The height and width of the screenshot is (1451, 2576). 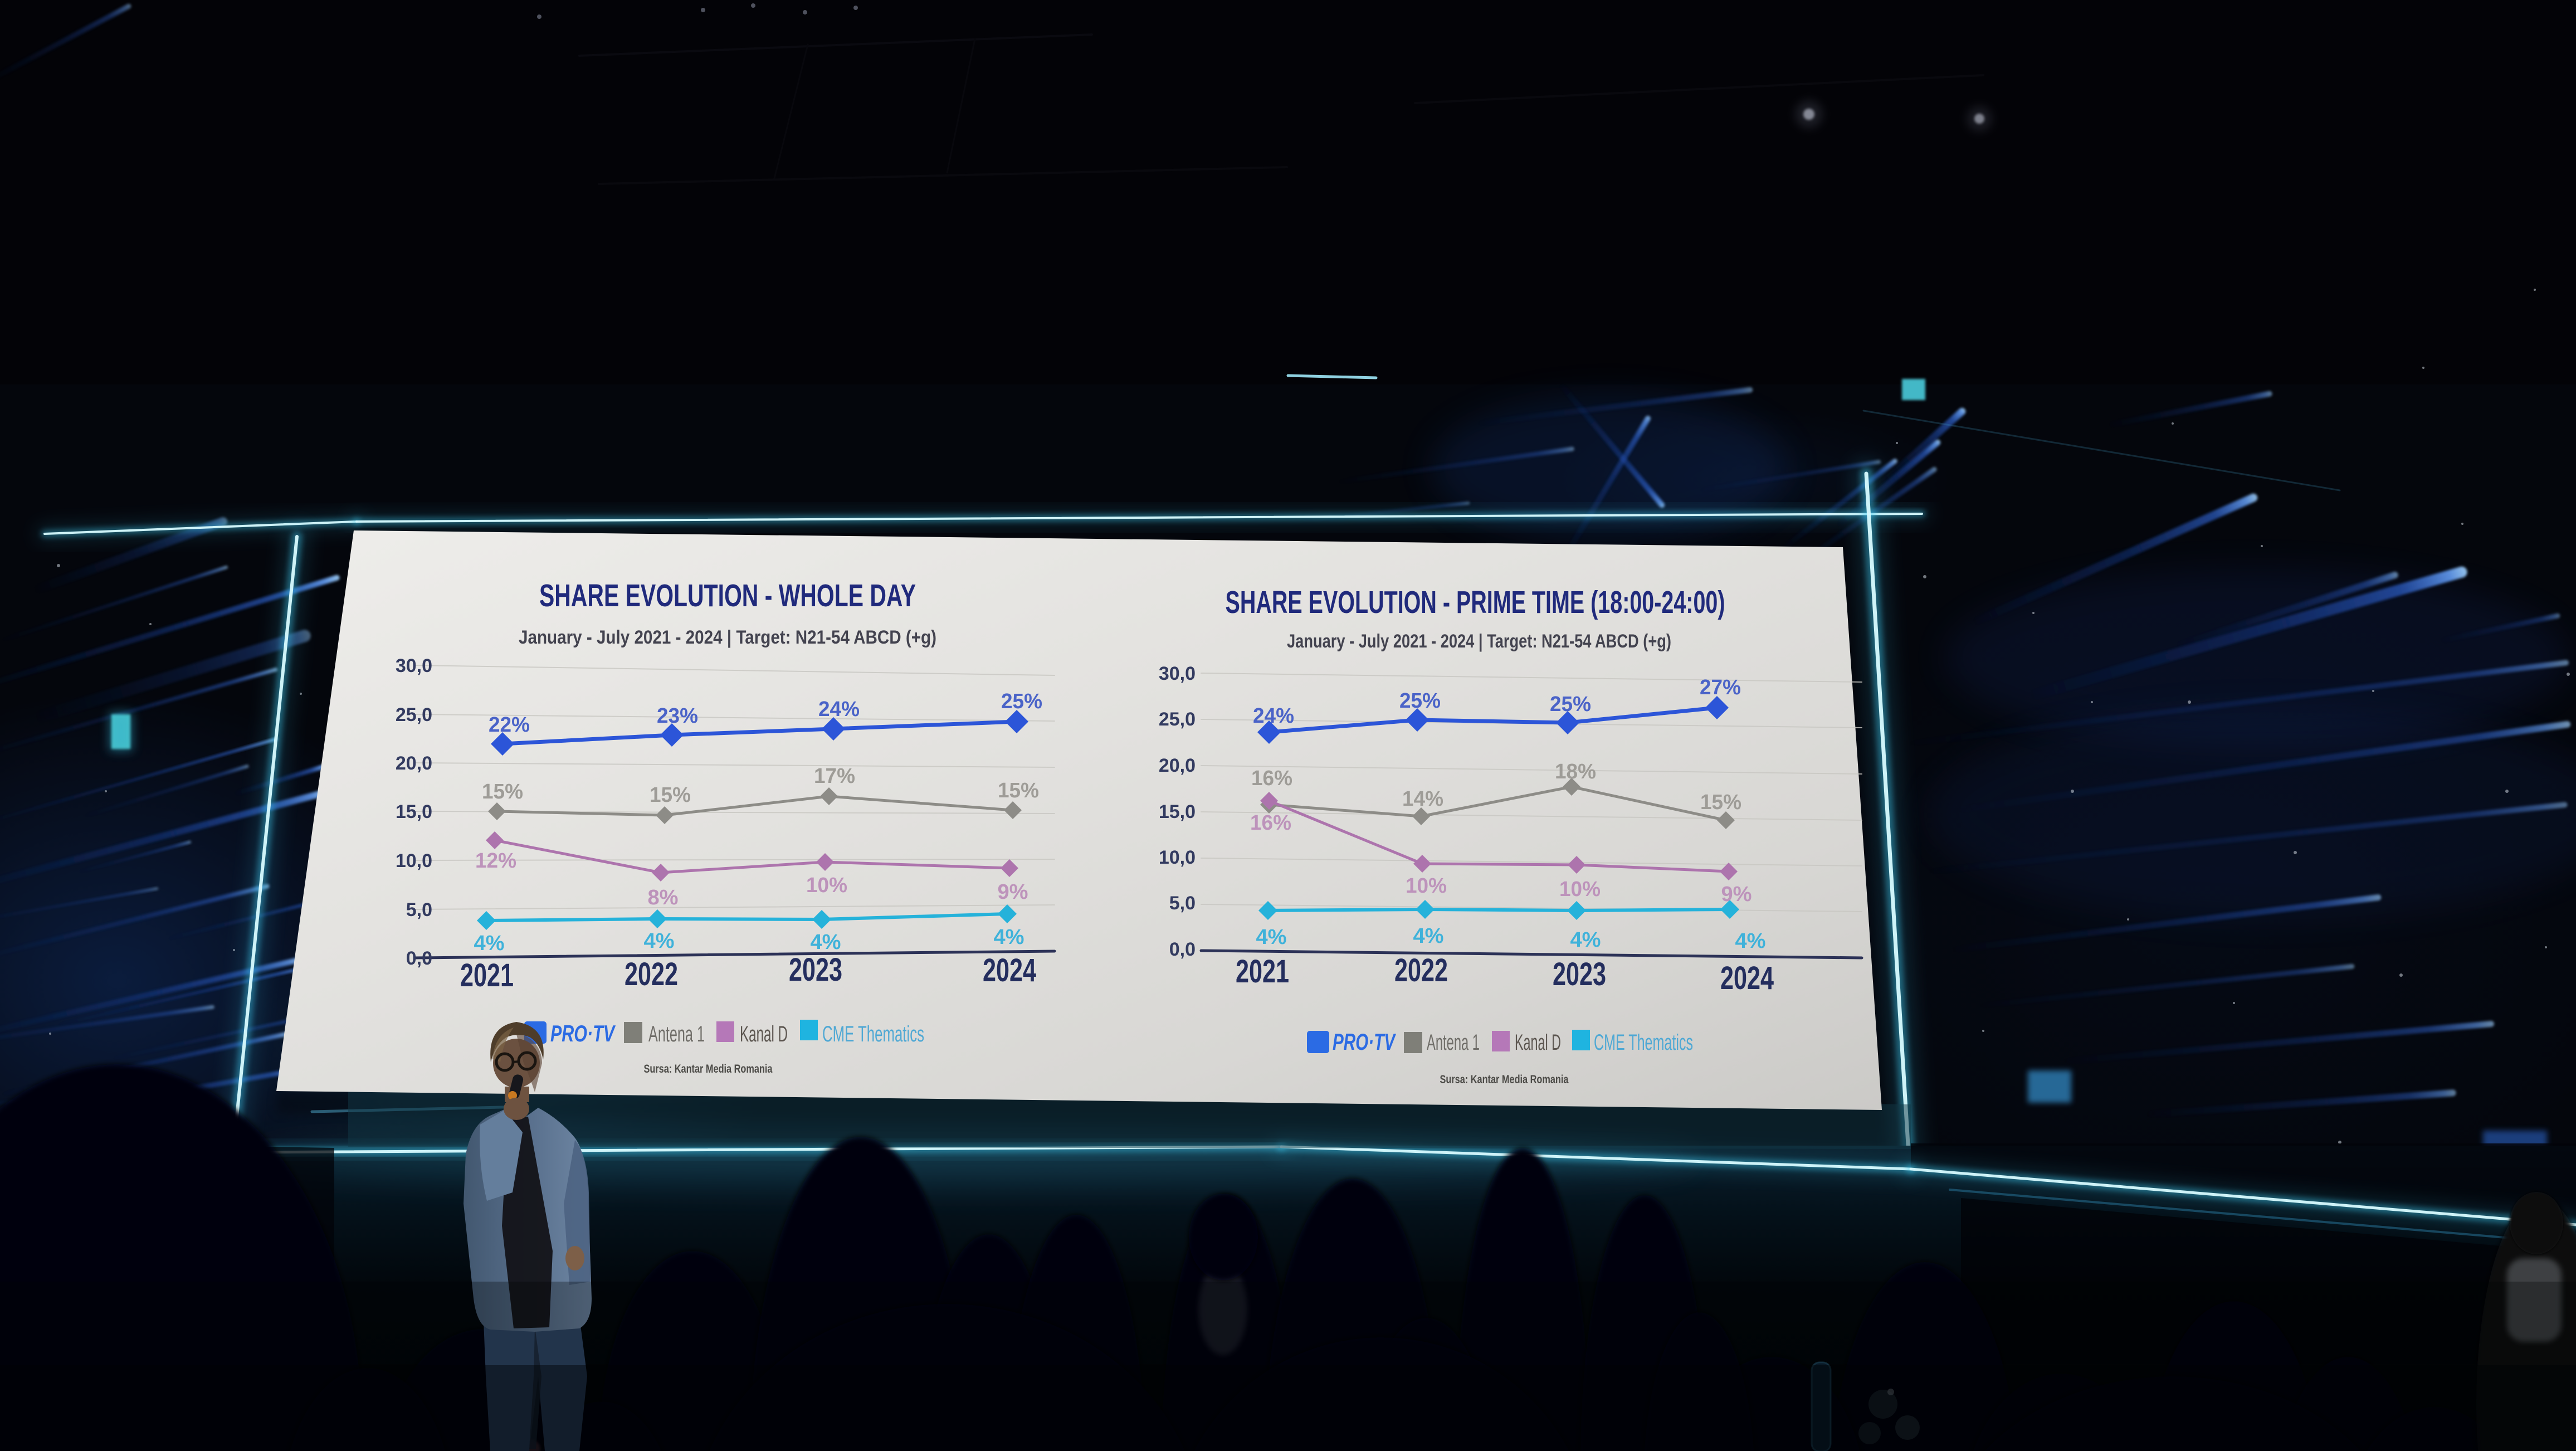 I want to click on svg-text: 22%, so click(x=509, y=725).